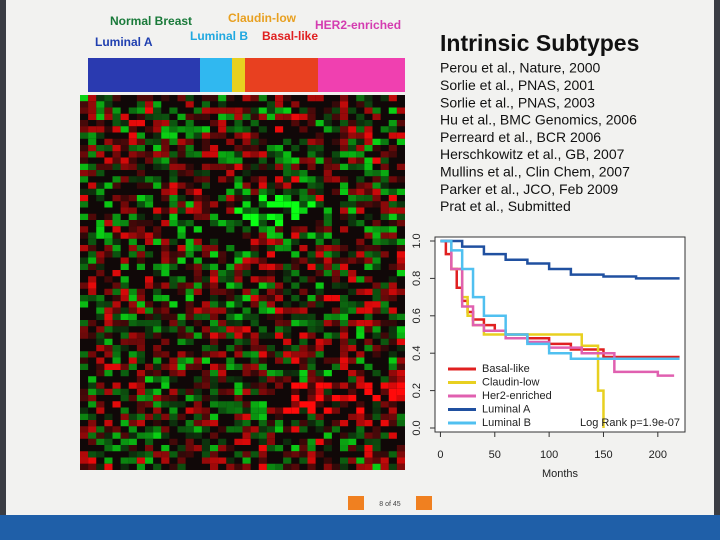  What do you see at coordinates (262, 18) in the screenshot?
I see `subtype-label: Claudin-low` at bounding box center [262, 18].